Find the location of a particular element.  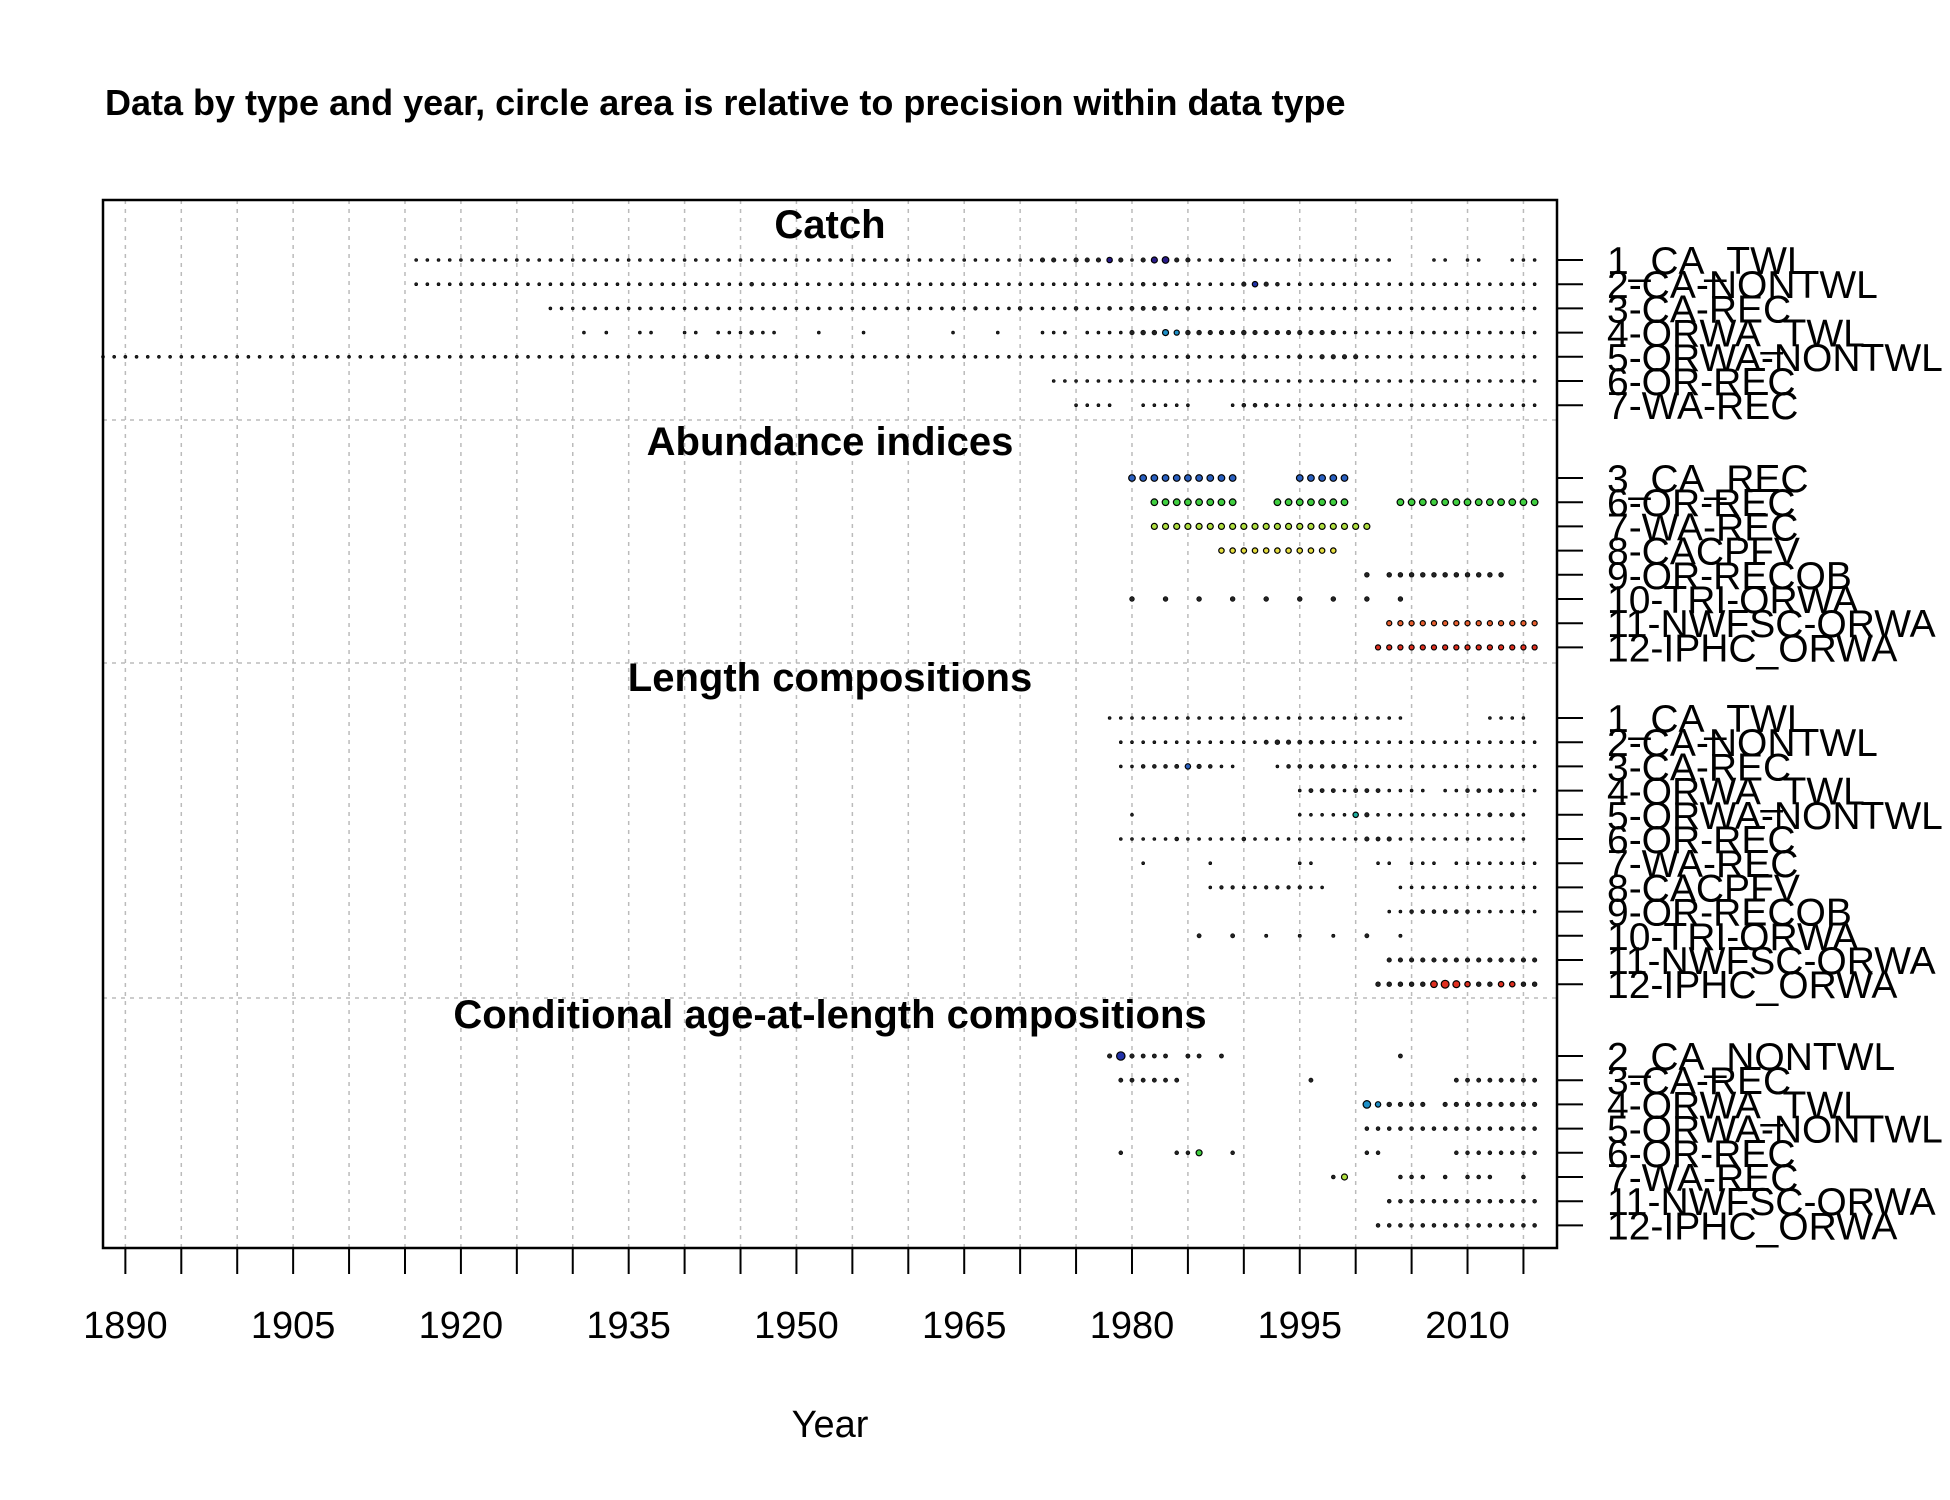

x-tick-label: 1890 is located at coordinates (125, 1326).